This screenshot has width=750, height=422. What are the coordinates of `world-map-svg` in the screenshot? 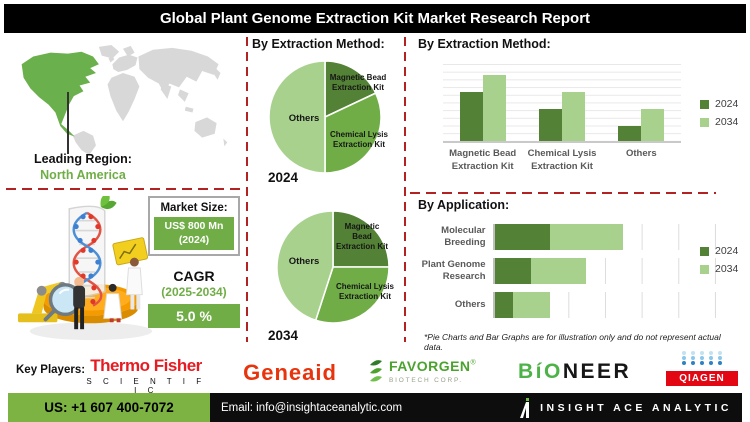 It's located at (124, 99).